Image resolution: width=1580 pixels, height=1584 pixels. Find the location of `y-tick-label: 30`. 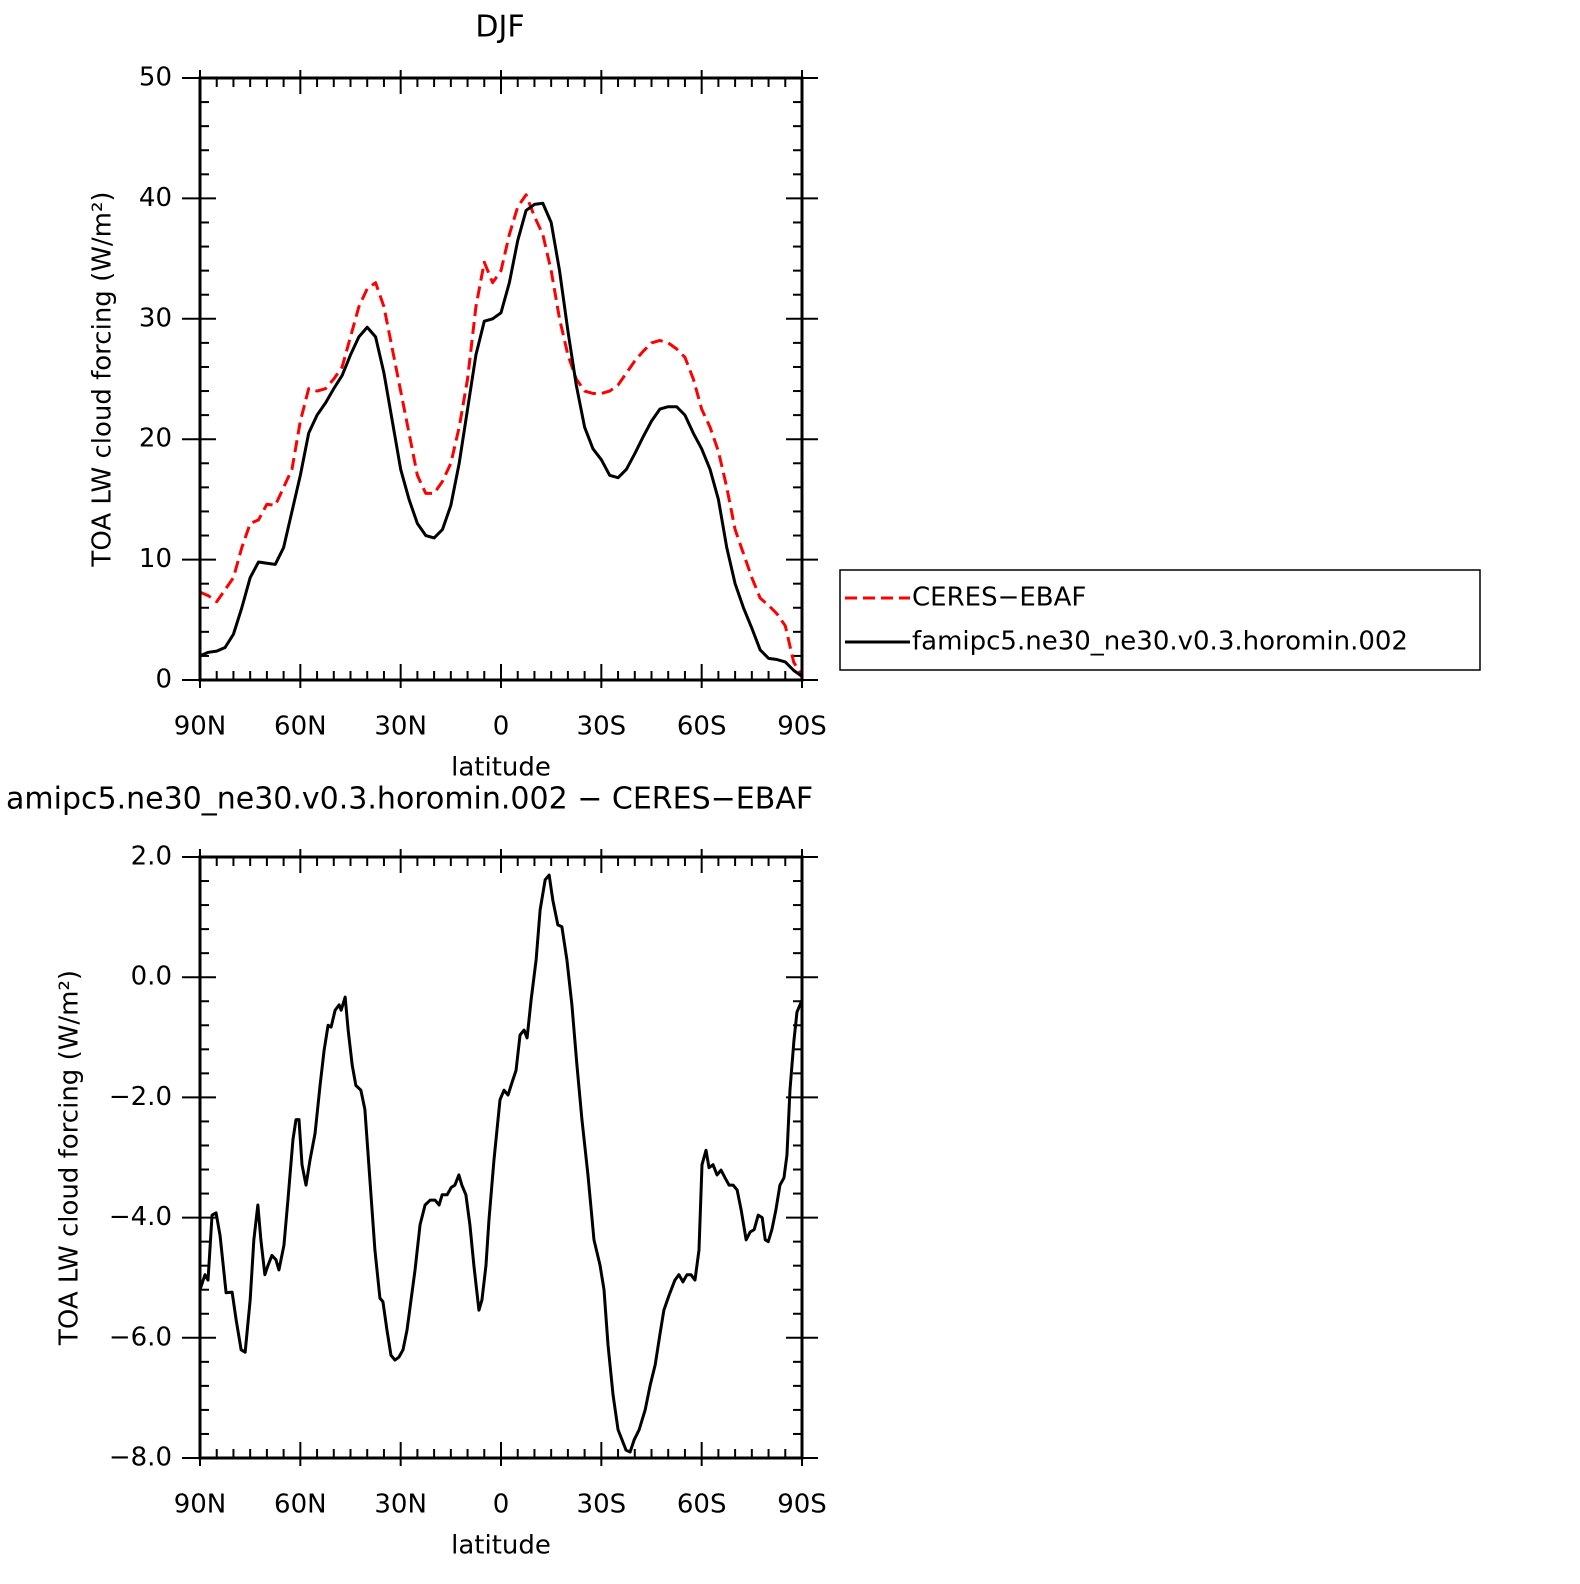

y-tick-label: 30 is located at coordinates (155, 318).